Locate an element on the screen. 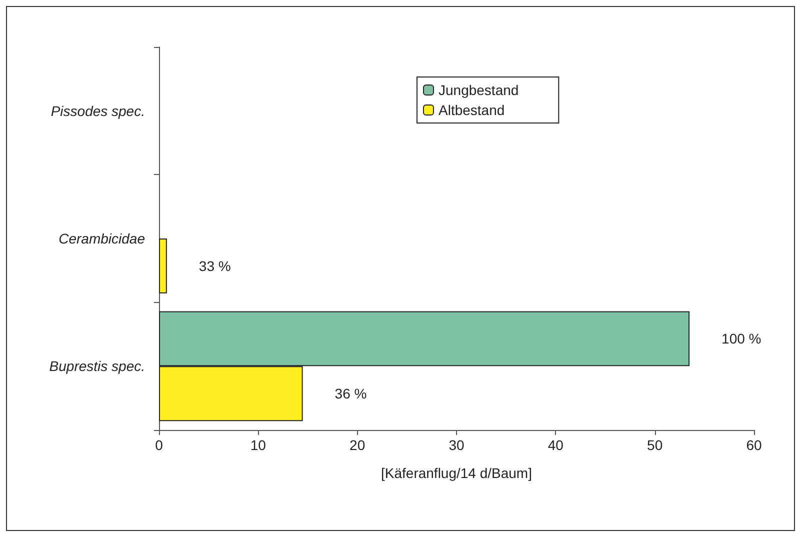  x-tick-label: 40 is located at coordinates (556, 445).